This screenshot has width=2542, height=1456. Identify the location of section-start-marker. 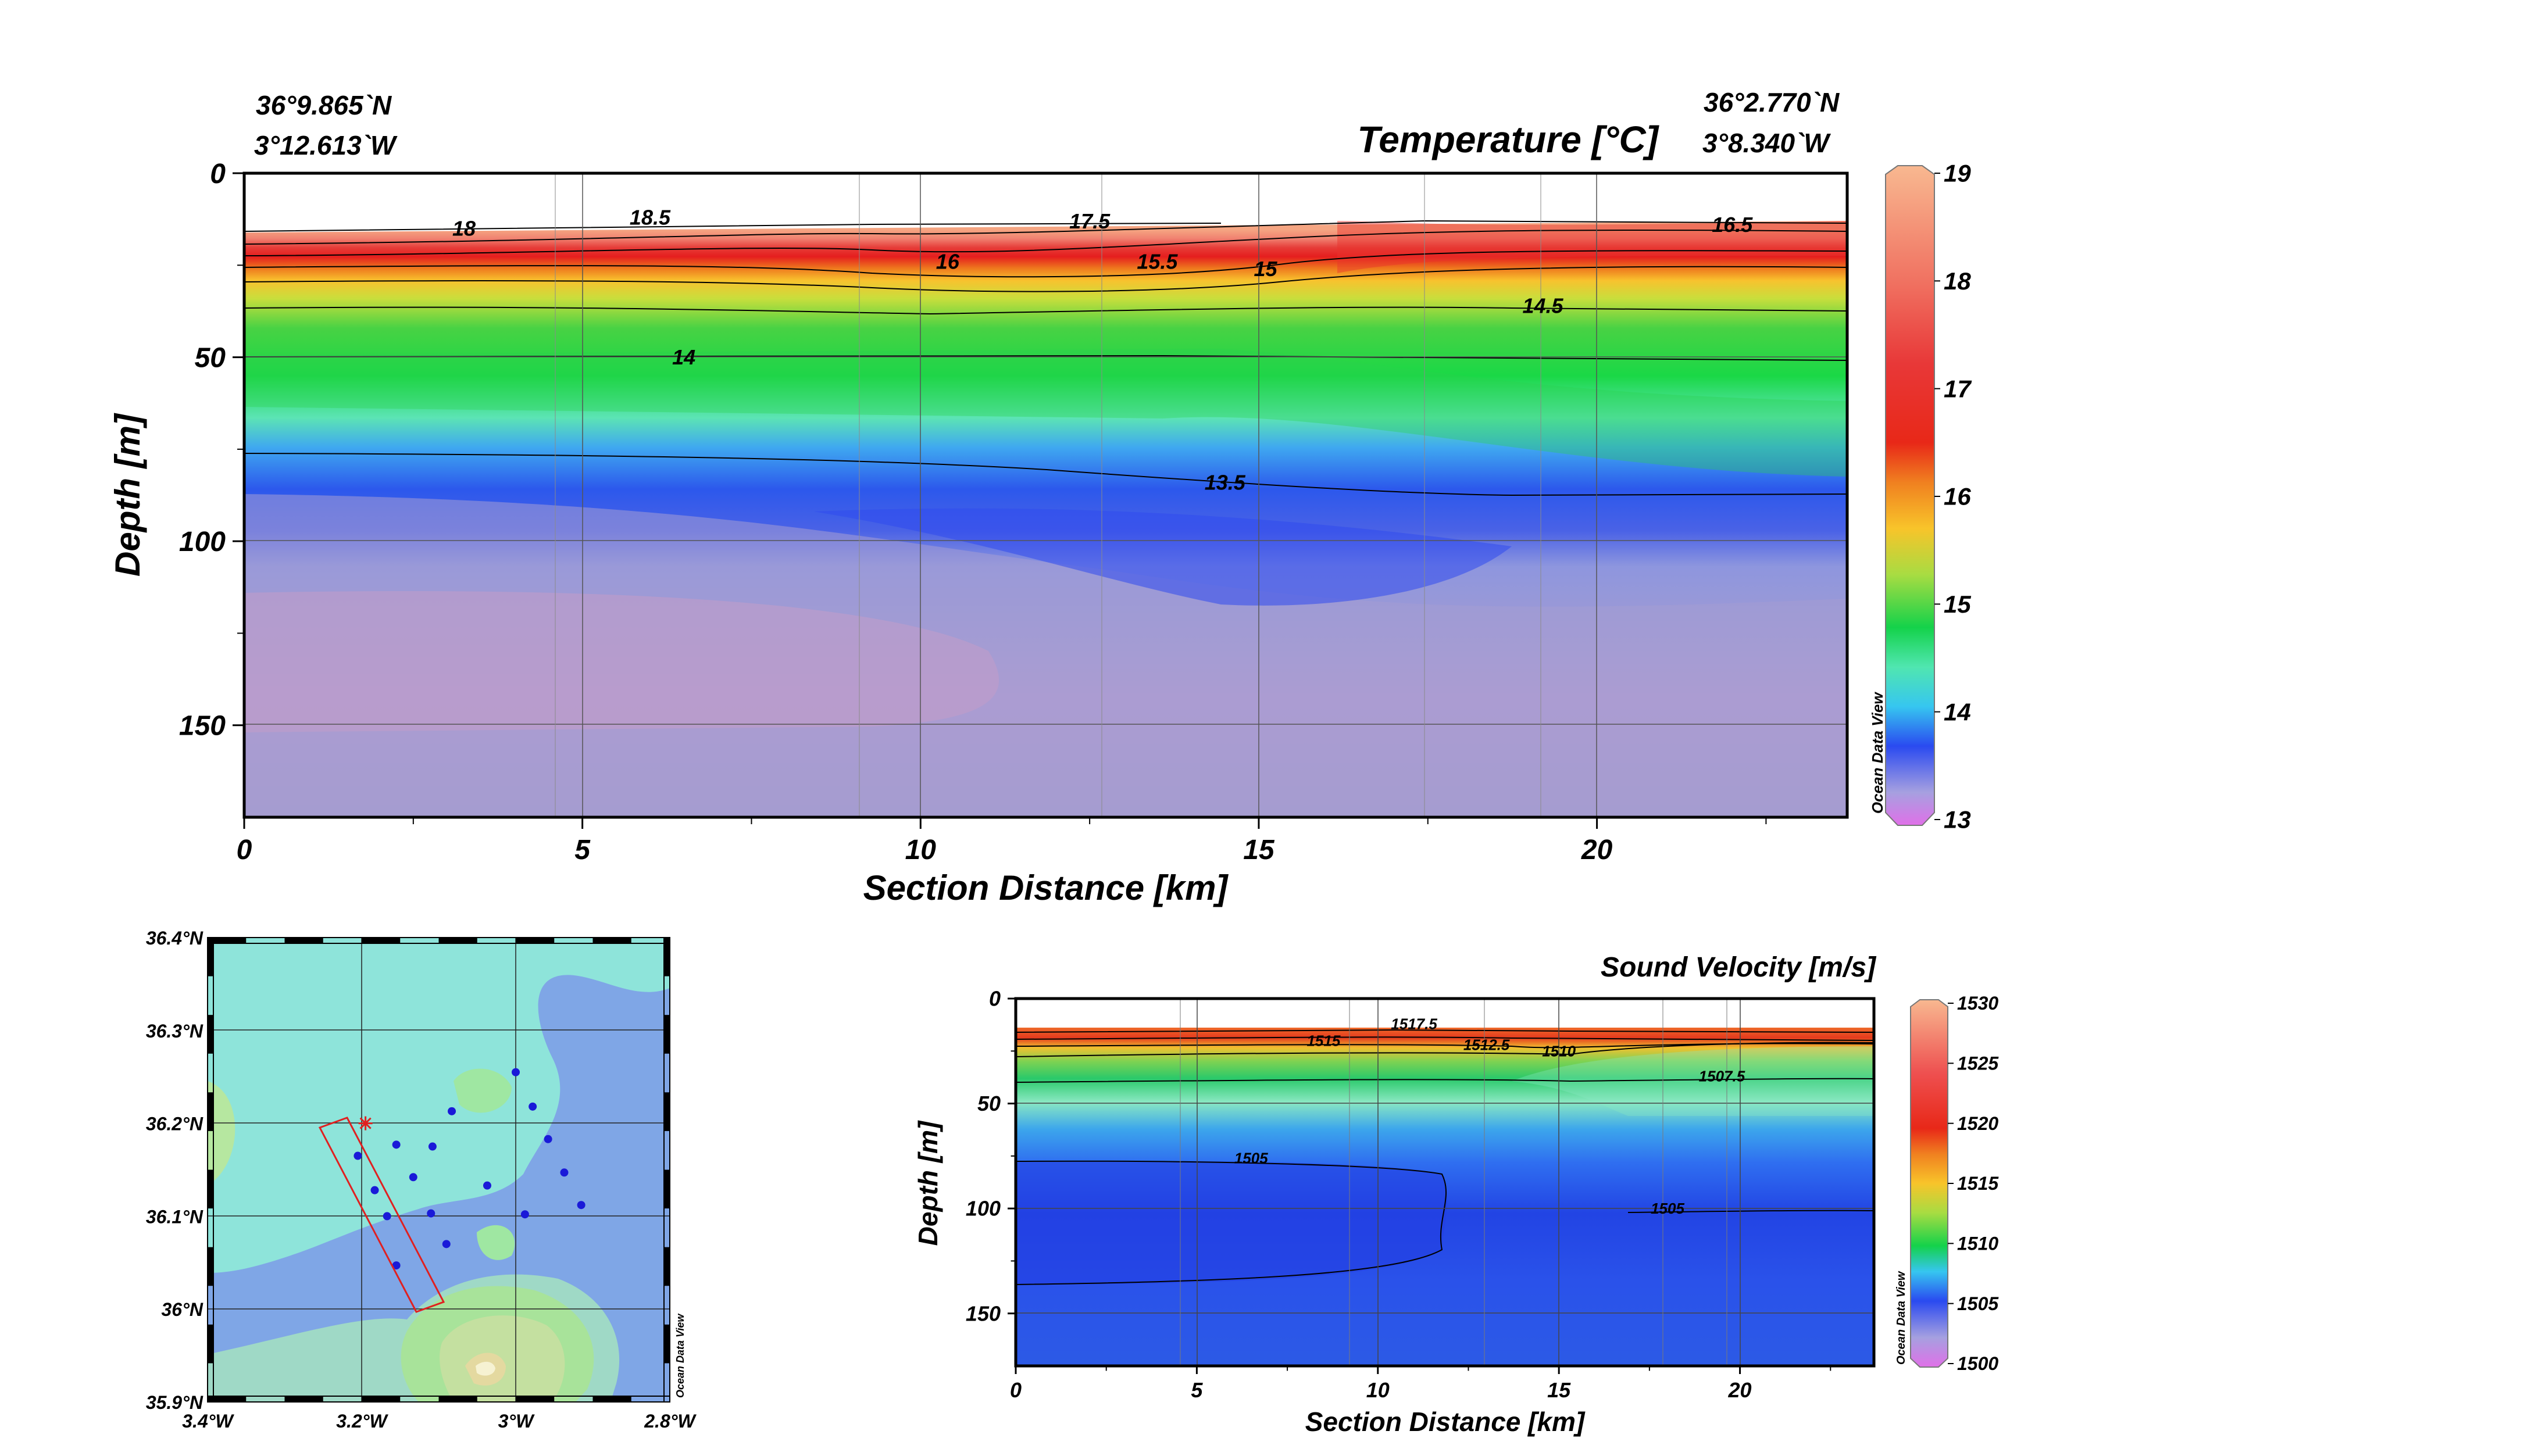
(365, 1124).